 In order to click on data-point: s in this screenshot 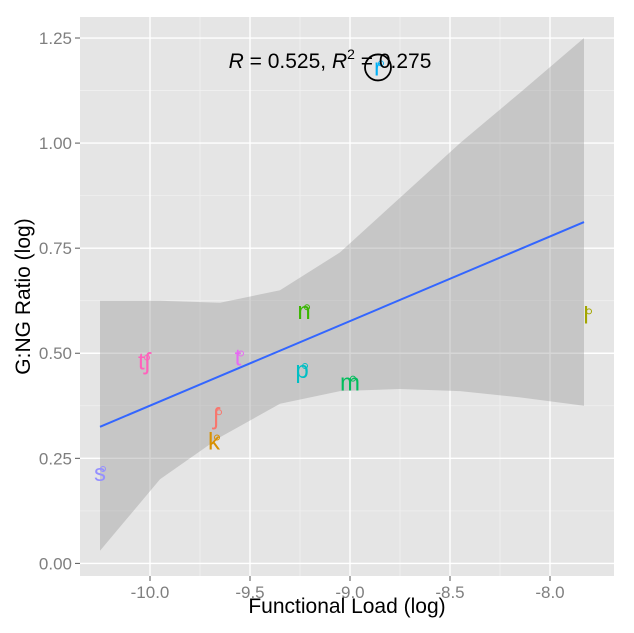, I will do `click(100, 473)`.